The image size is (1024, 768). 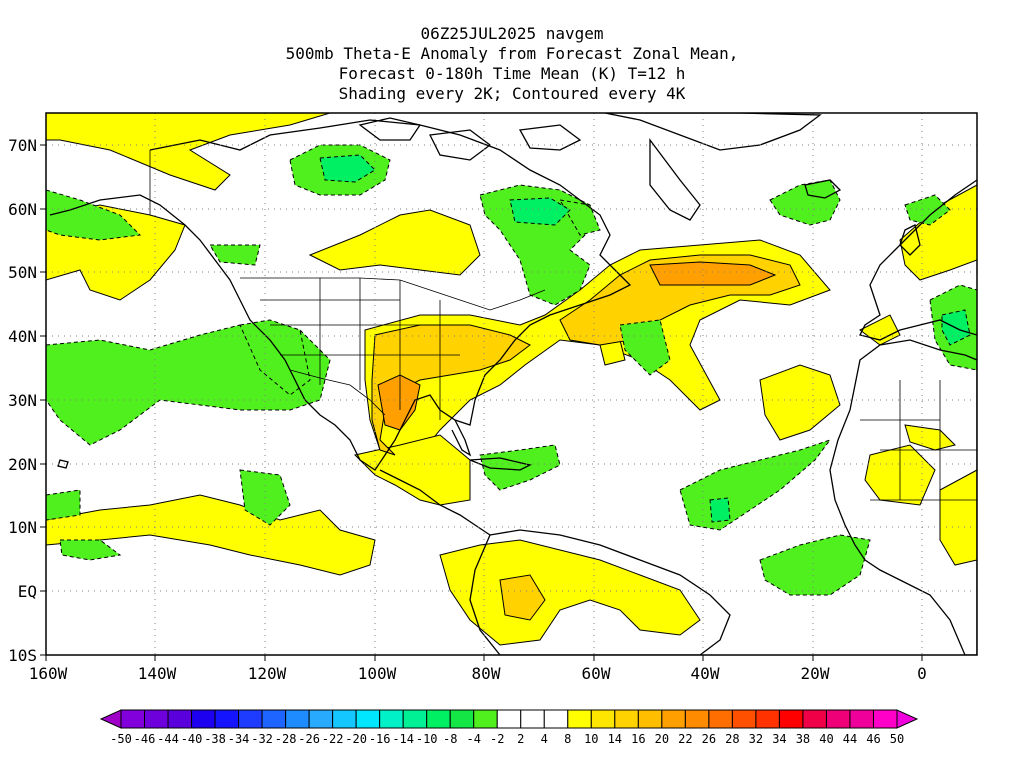 I want to click on lon-label-20w: 20W, so click(x=815, y=673).